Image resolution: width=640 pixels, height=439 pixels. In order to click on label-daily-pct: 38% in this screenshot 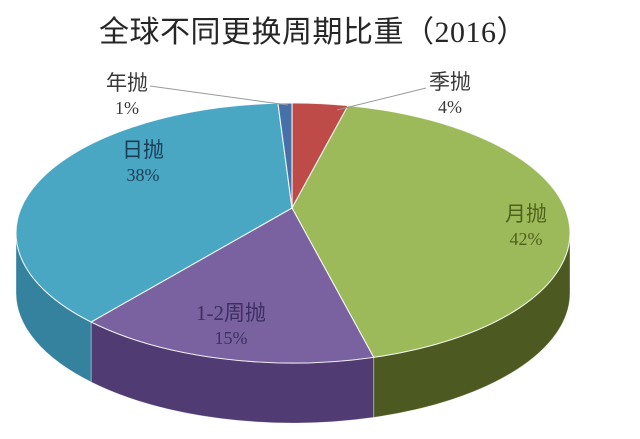, I will do `click(143, 175)`.